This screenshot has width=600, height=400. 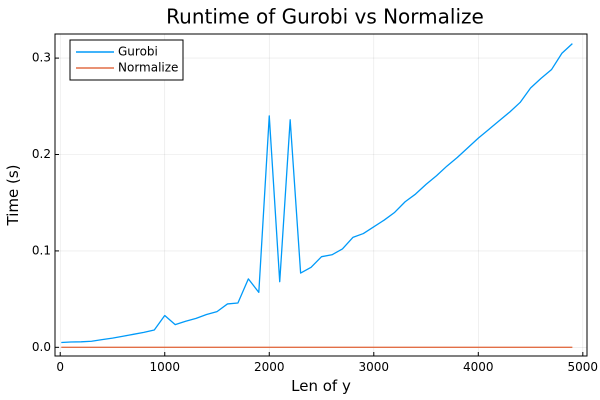 What do you see at coordinates (41, 347) in the screenshot?
I see `y-tick-label: 0.0` at bounding box center [41, 347].